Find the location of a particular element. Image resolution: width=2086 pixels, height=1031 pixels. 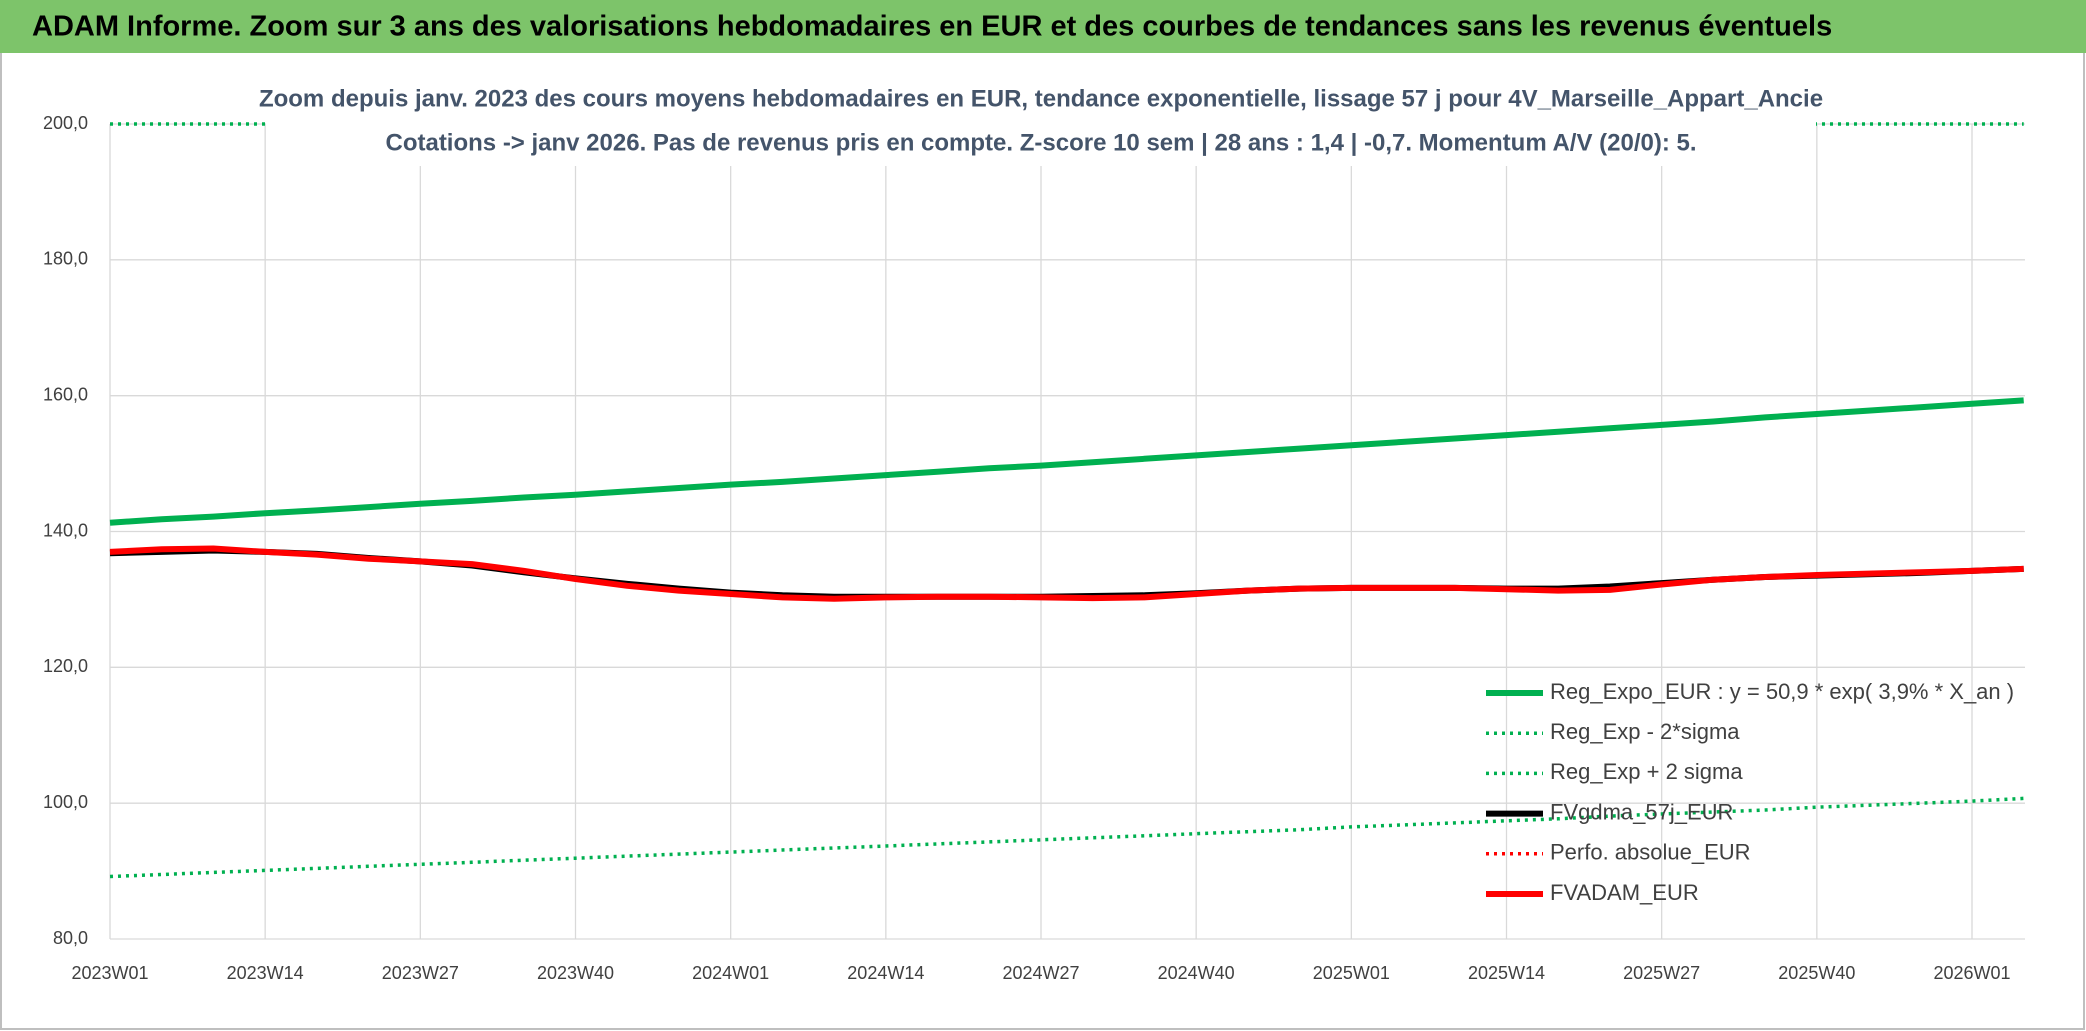

y-tick-label: 200,0 is located at coordinates (65, 123).